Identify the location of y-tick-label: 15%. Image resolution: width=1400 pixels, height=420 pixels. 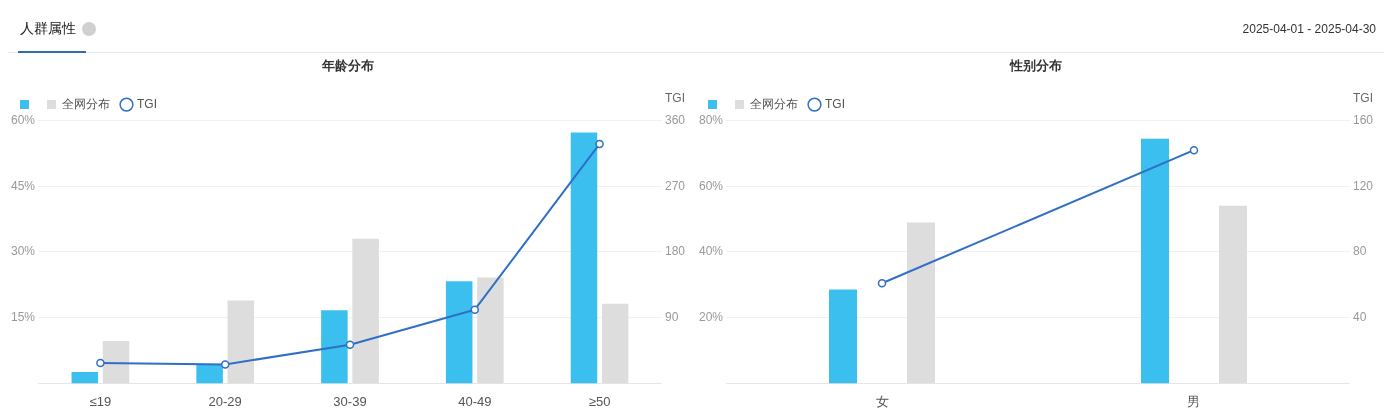
(23, 317).